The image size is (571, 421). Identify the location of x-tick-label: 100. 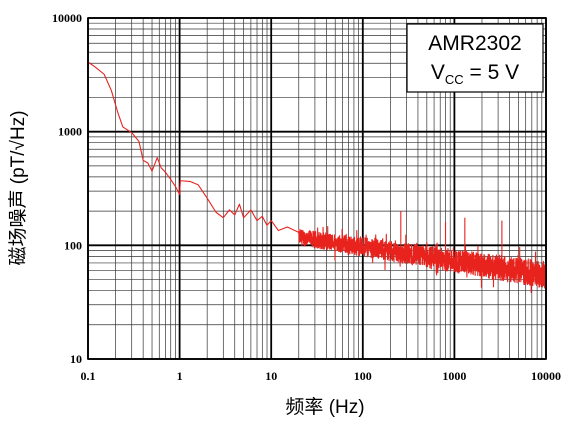
(363, 376).